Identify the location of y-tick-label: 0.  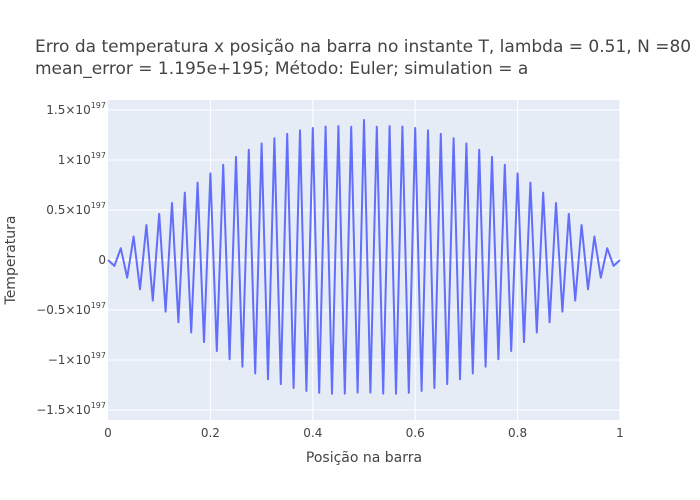
(102, 260).